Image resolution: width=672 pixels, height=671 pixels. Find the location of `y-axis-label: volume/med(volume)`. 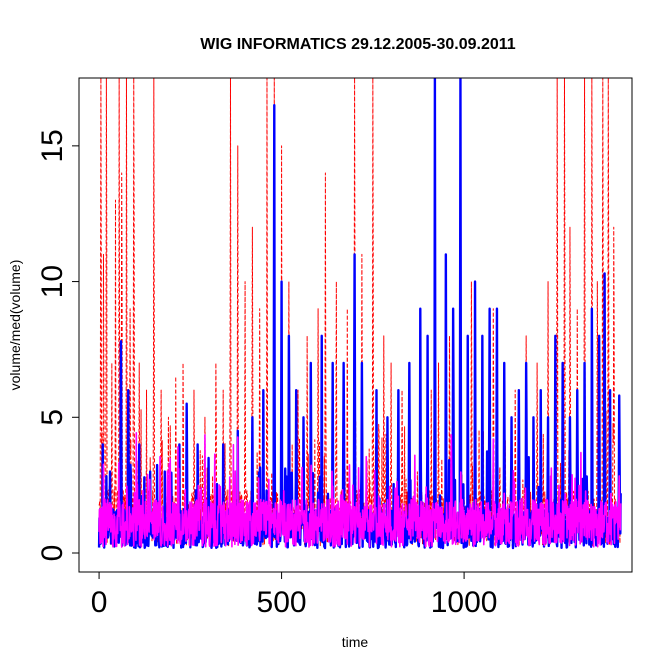

y-axis-label: volume/med(volume) is located at coordinates (15, 325).